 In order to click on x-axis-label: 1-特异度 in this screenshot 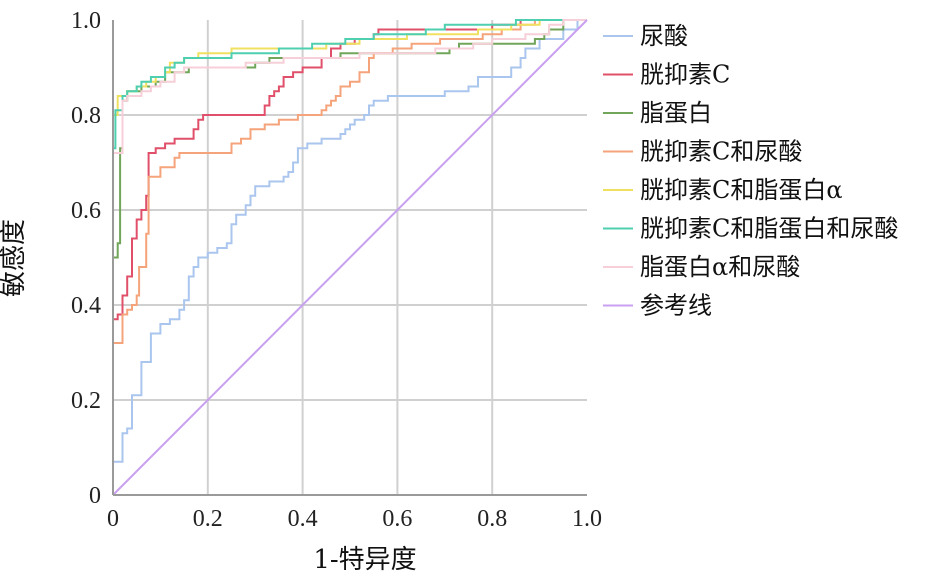, I will do `click(364, 560)`.